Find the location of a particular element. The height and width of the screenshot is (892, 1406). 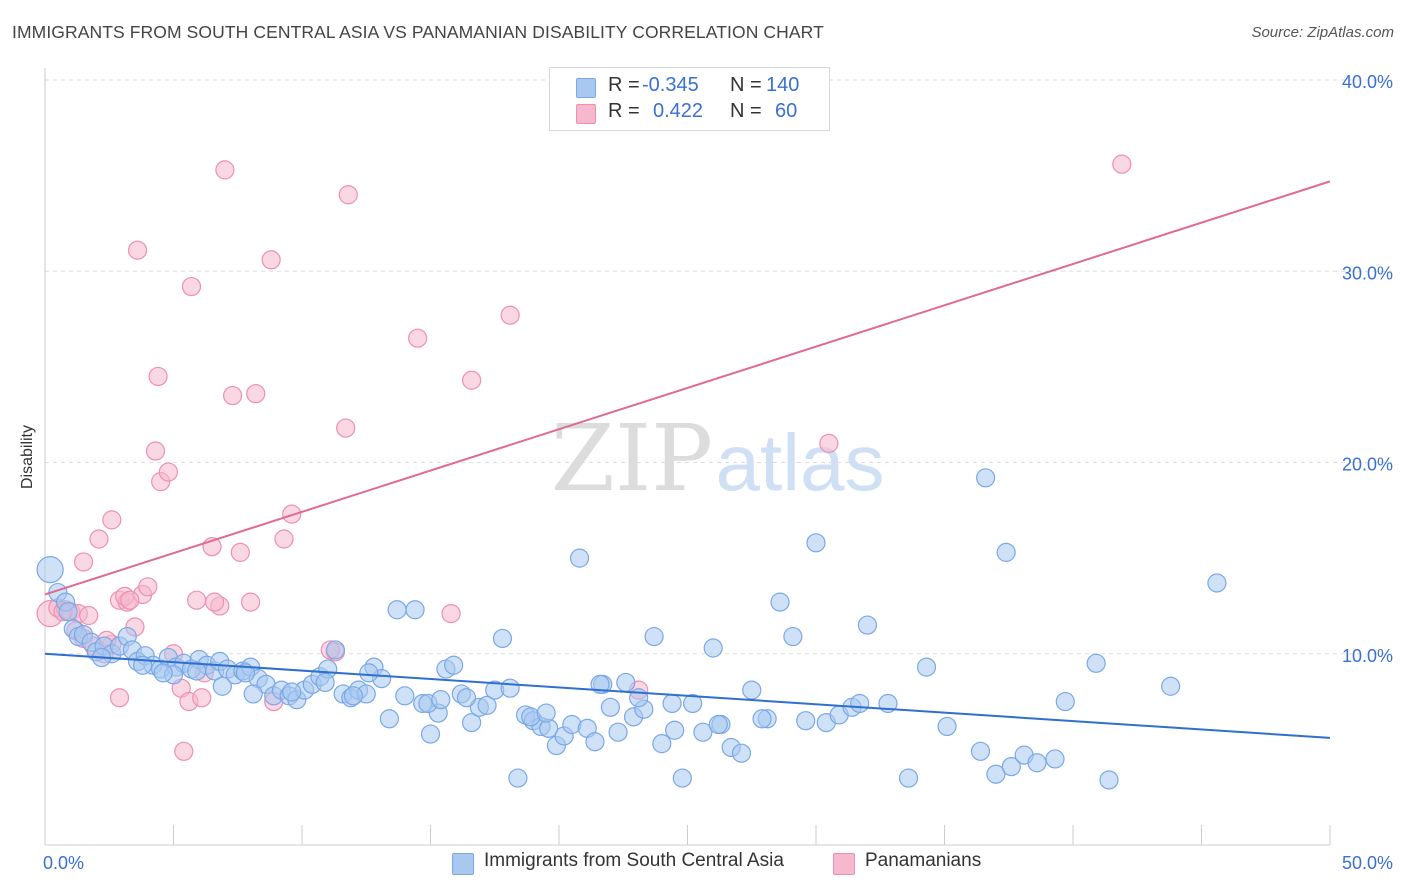

legend-n-label: N = is located at coordinates (746, 111).